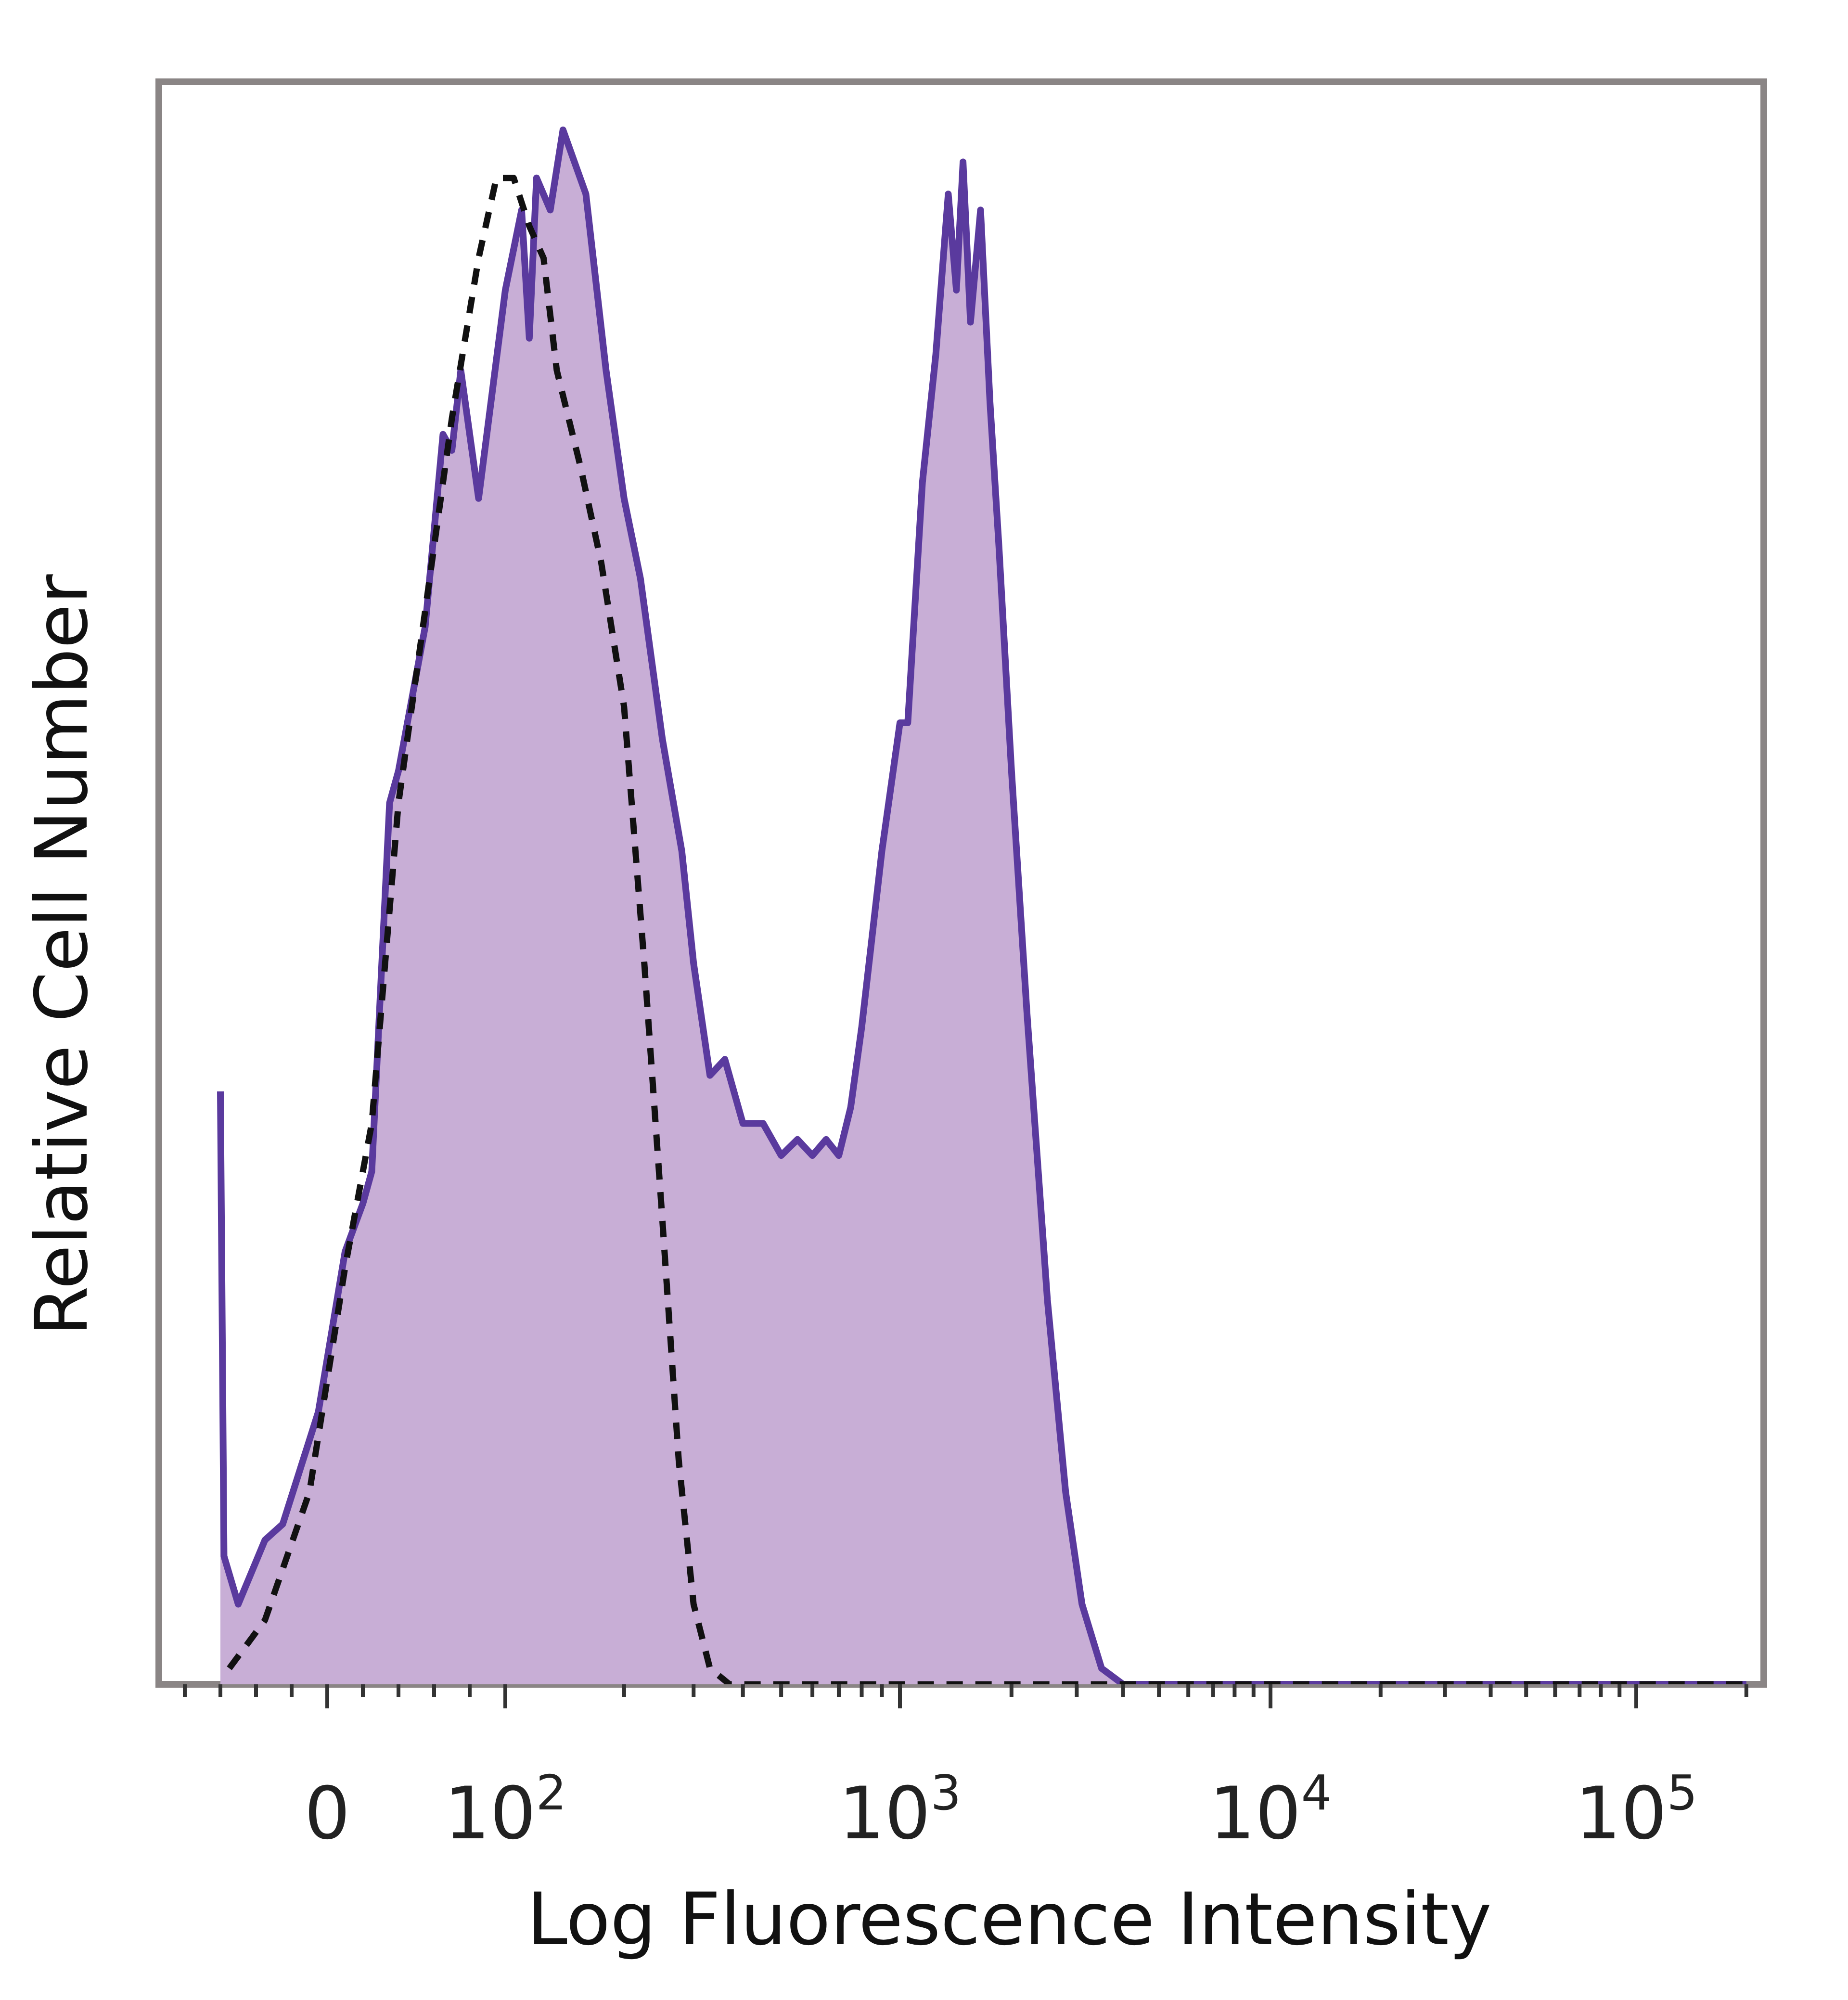  What do you see at coordinates (965, 1696) in the screenshot?
I see `x-axis-ticks` at bounding box center [965, 1696].